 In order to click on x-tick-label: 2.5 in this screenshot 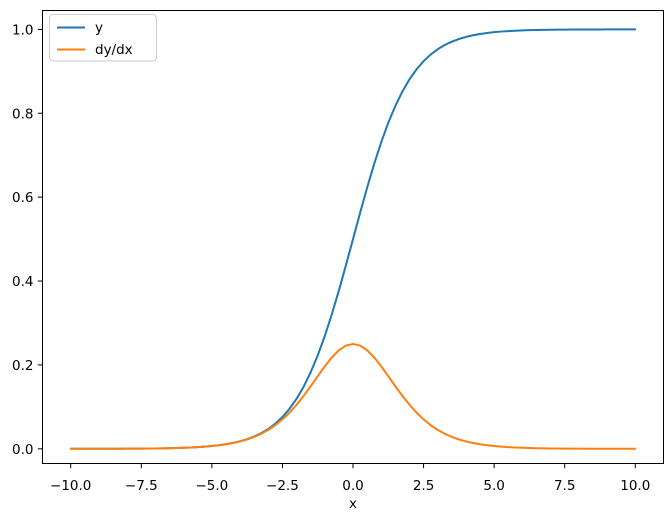, I will do `click(423, 486)`.